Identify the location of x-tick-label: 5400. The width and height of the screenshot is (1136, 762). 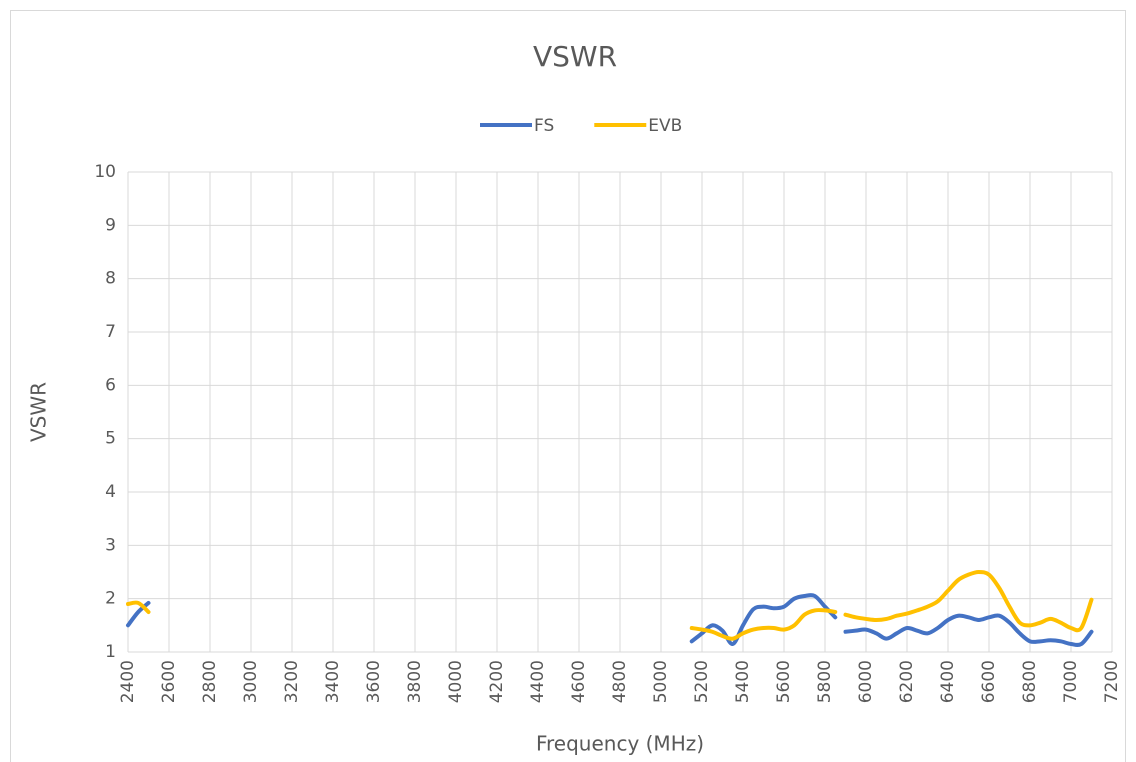
(743, 681).